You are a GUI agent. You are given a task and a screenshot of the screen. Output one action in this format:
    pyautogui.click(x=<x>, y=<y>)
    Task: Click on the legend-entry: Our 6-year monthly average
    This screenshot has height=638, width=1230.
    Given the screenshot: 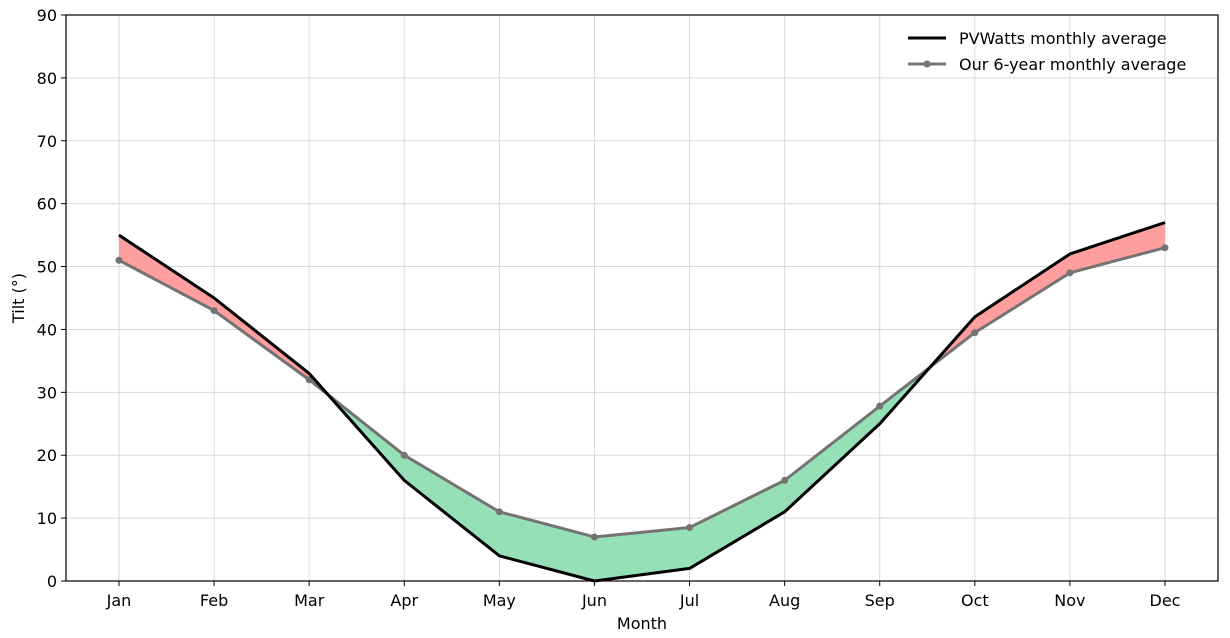 What is the action you would take?
    pyautogui.click(x=1072, y=64)
    